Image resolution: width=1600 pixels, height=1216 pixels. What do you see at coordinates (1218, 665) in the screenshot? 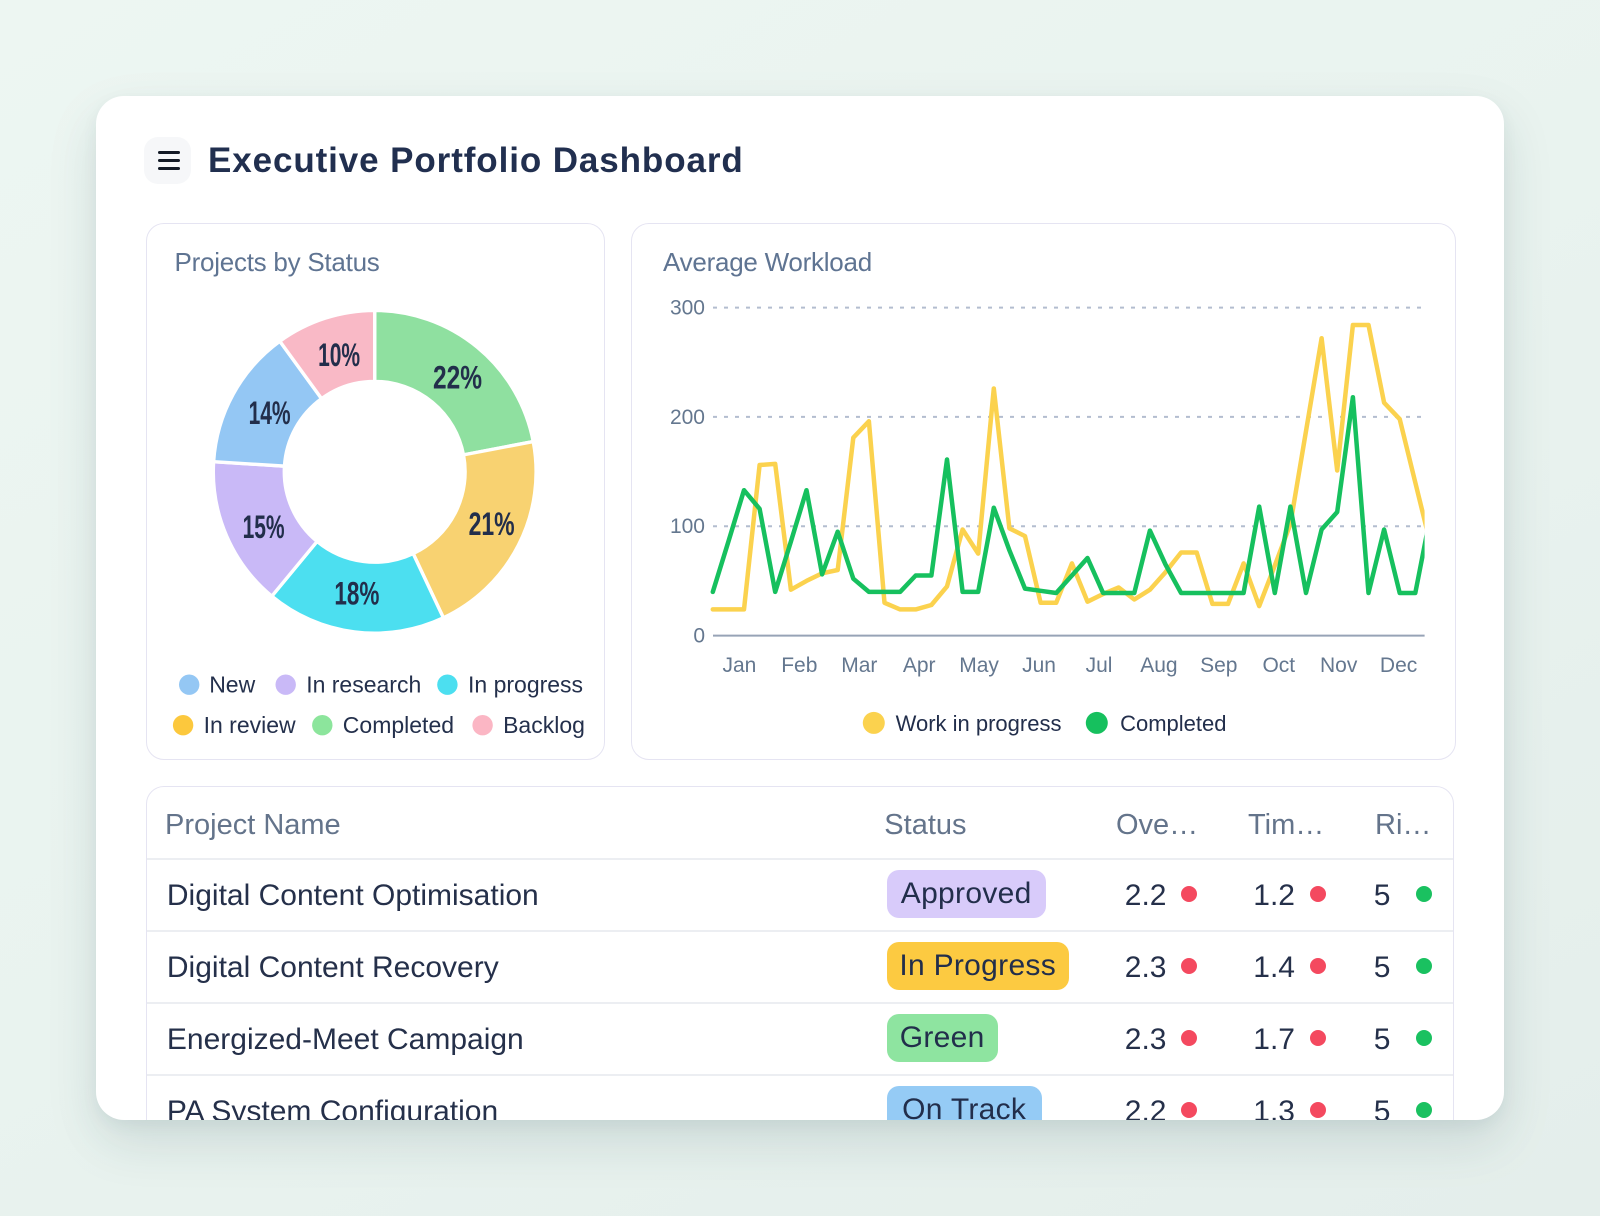
I see `svg-text: Sep` at bounding box center [1218, 665].